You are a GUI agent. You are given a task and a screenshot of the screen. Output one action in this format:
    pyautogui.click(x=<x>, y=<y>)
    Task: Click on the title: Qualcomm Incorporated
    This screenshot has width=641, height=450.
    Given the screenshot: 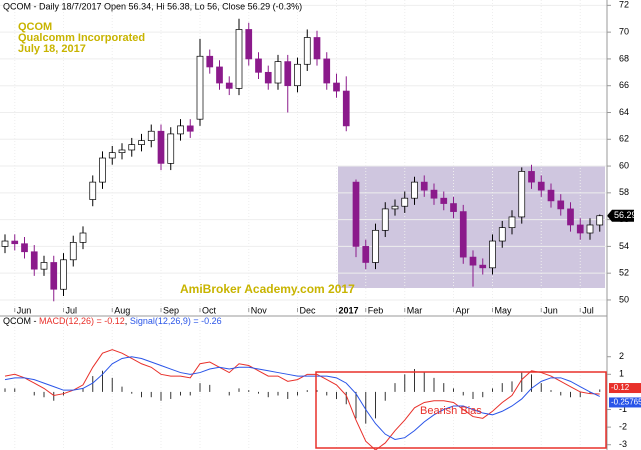 What is the action you would take?
    pyautogui.click(x=81, y=38)
    